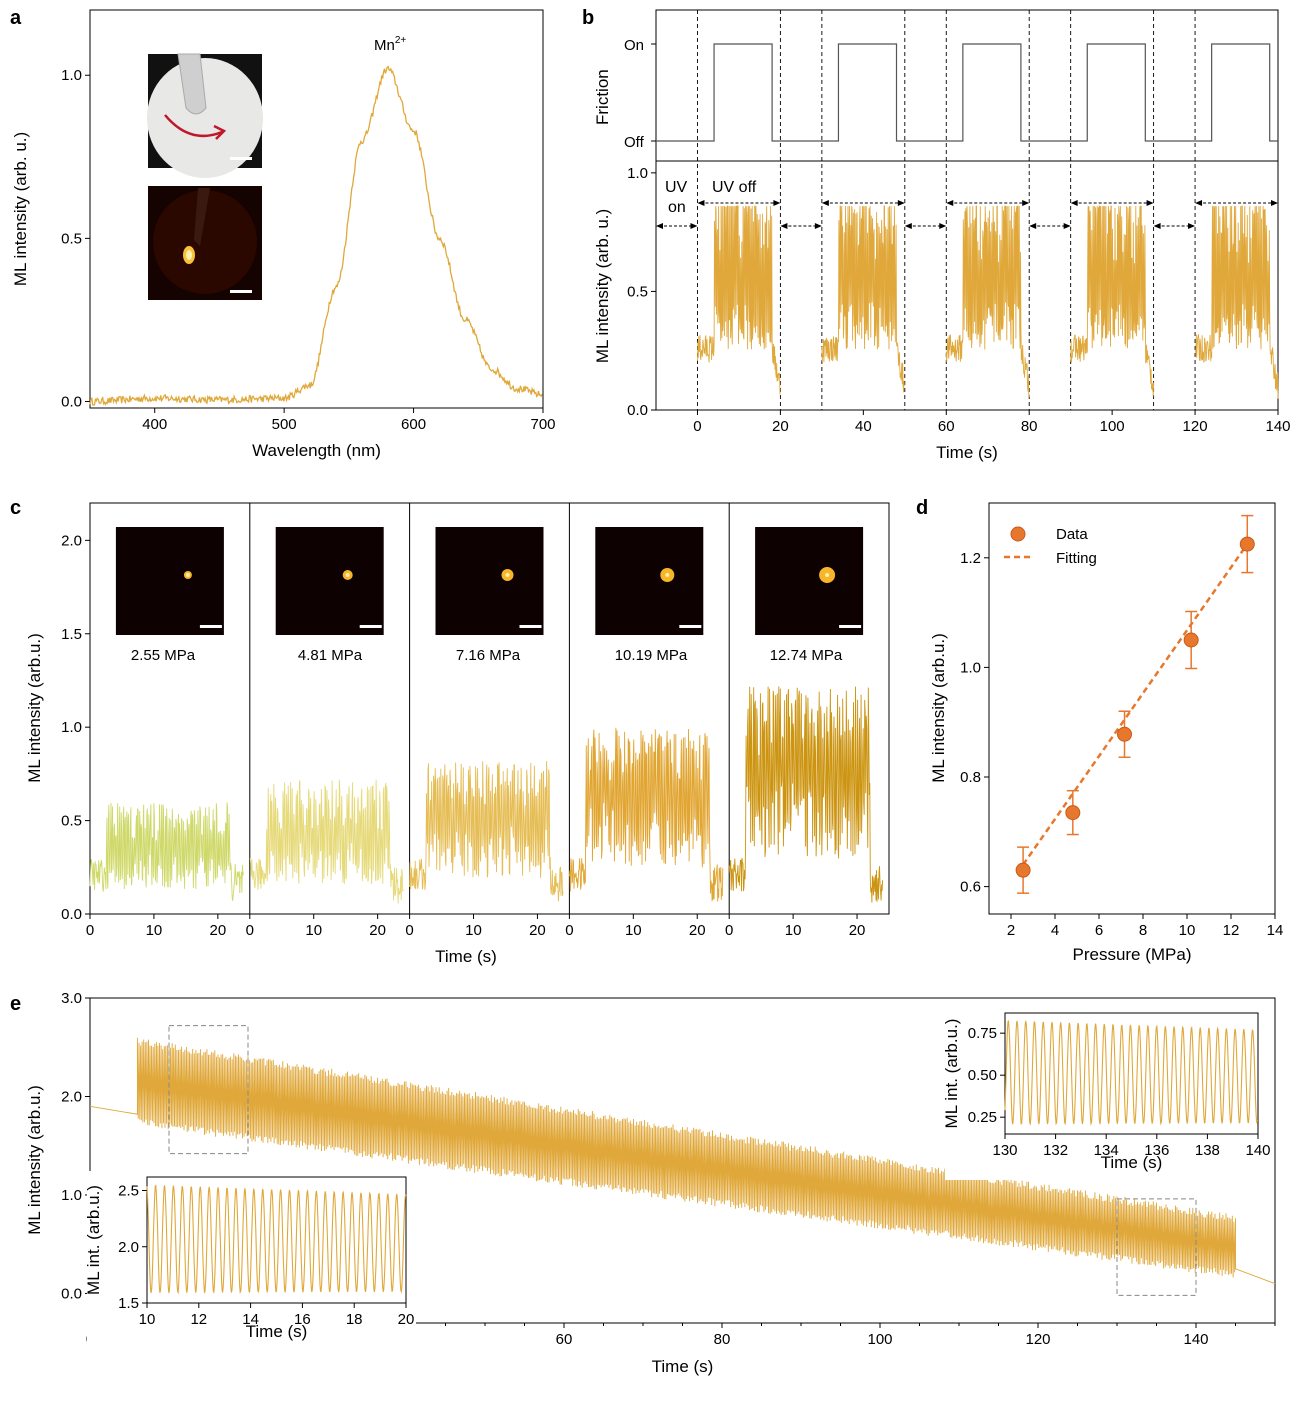 The image size is (1303, 1404). Describe the element at coordinates (488, 655) in the screenshot. I see `pressure-label-3: 7.16 MPa` at that location.